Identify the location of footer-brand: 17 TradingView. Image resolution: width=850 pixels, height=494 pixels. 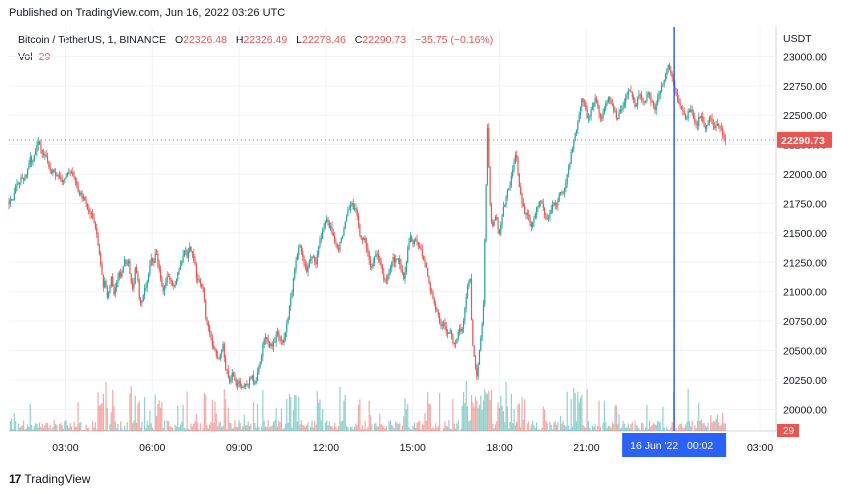
(49, 479).